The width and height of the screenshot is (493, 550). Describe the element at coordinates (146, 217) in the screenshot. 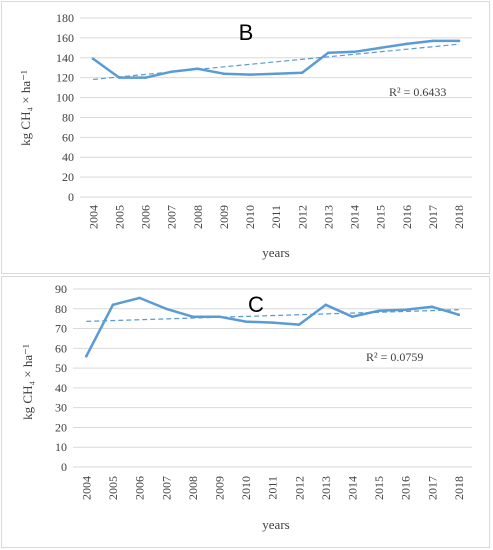

I see `x-tick-label-b: 2006` at that location.